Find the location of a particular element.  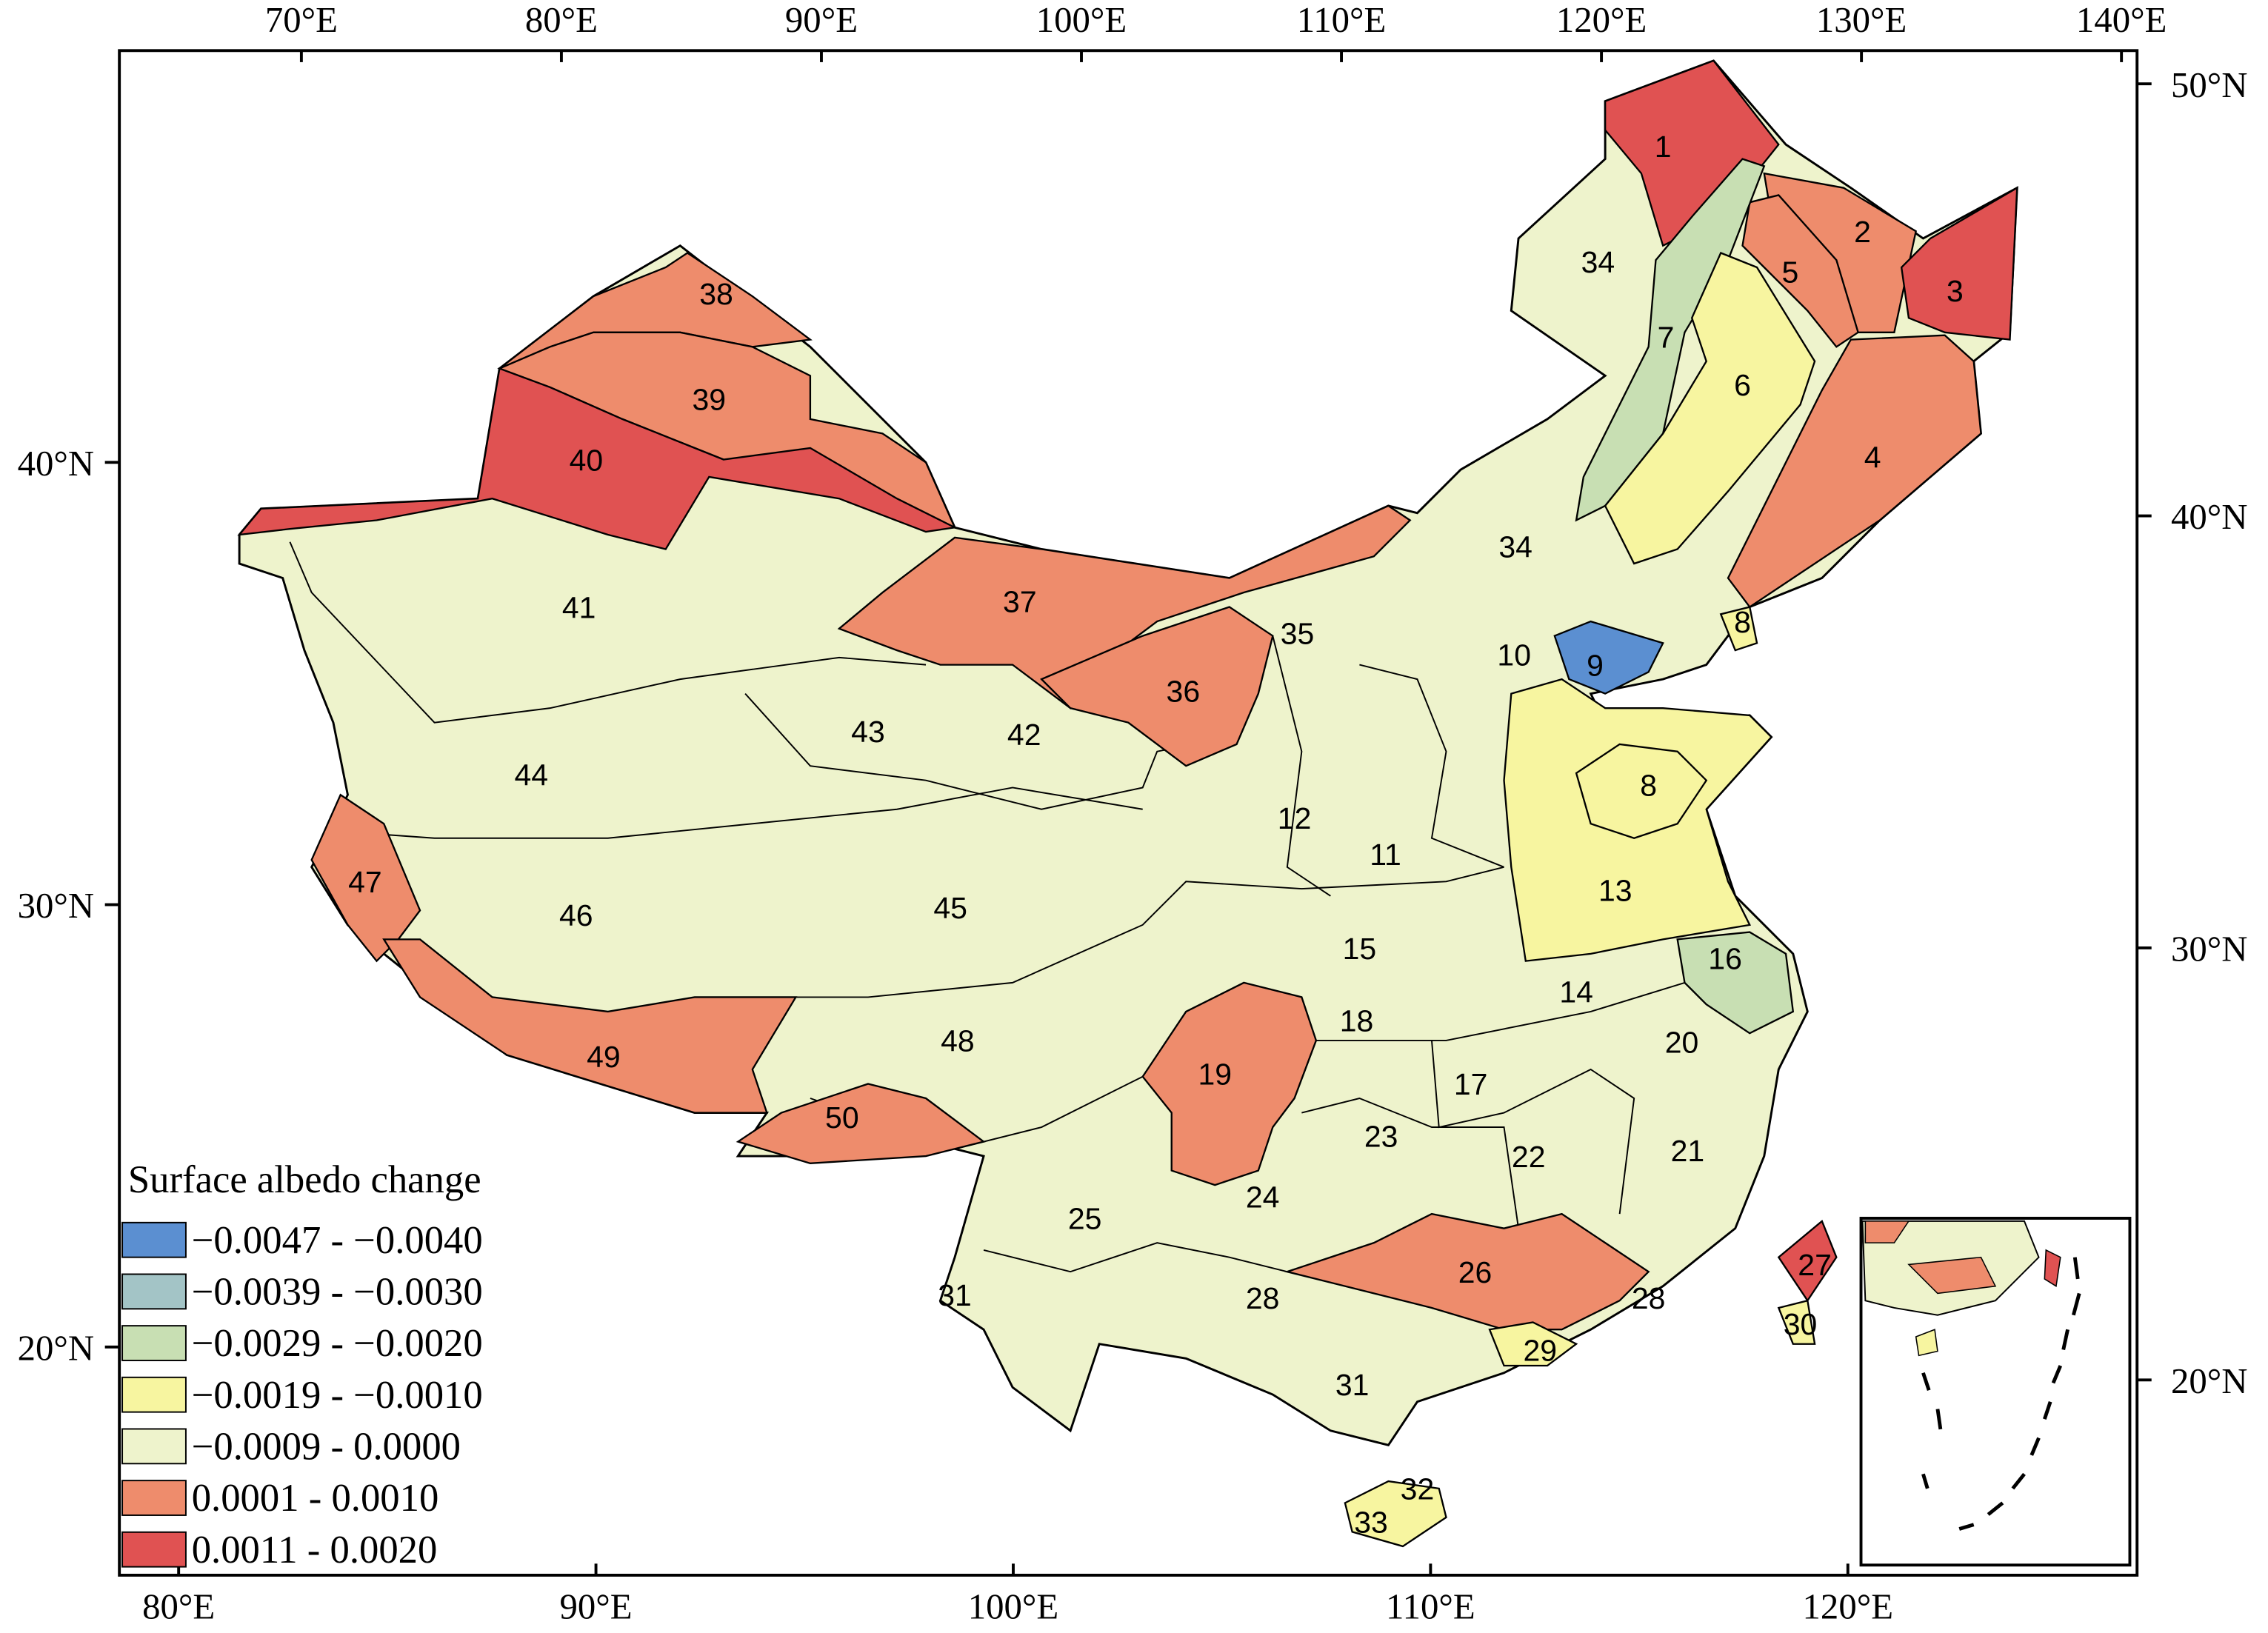

region-label: 18 is located at coordinates (1357, 1021).